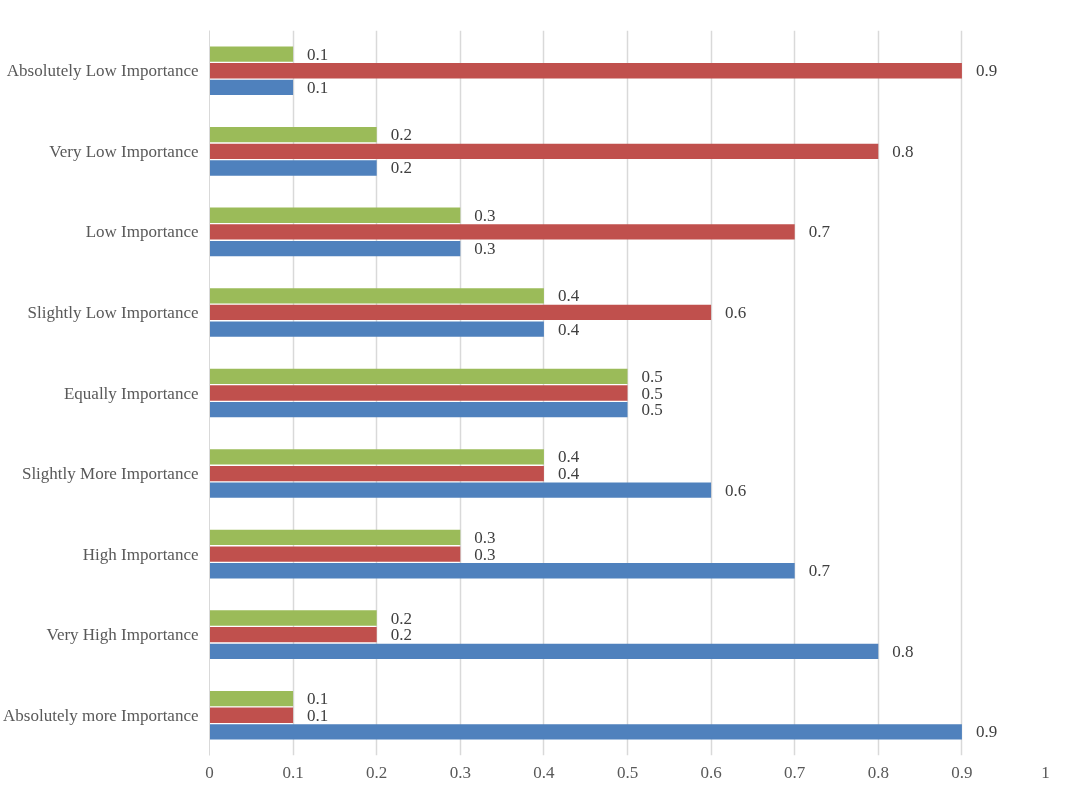 The image size is (1079, 785). Describe the element at coordinates (460, 772) in the screenshot. I see `x-tick-label: 0.3` at that location.